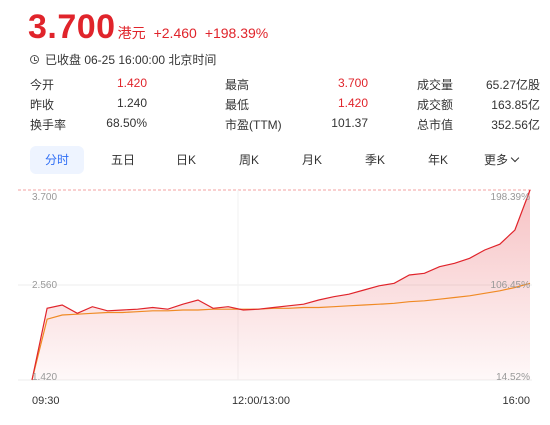 This screenshot has width=550, height=425. What do you see at coordinates (237, 85) in the screenshot?
I see `stat-label: 最高` at bounding box center [237, 85].